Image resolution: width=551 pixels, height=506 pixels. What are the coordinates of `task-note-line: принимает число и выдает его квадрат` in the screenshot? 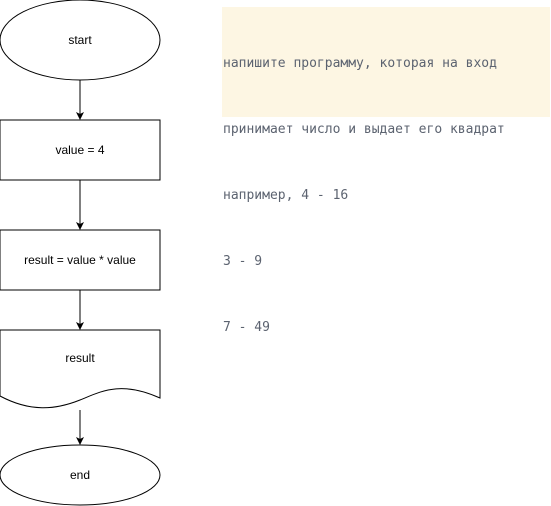 It's located at (364, 129).